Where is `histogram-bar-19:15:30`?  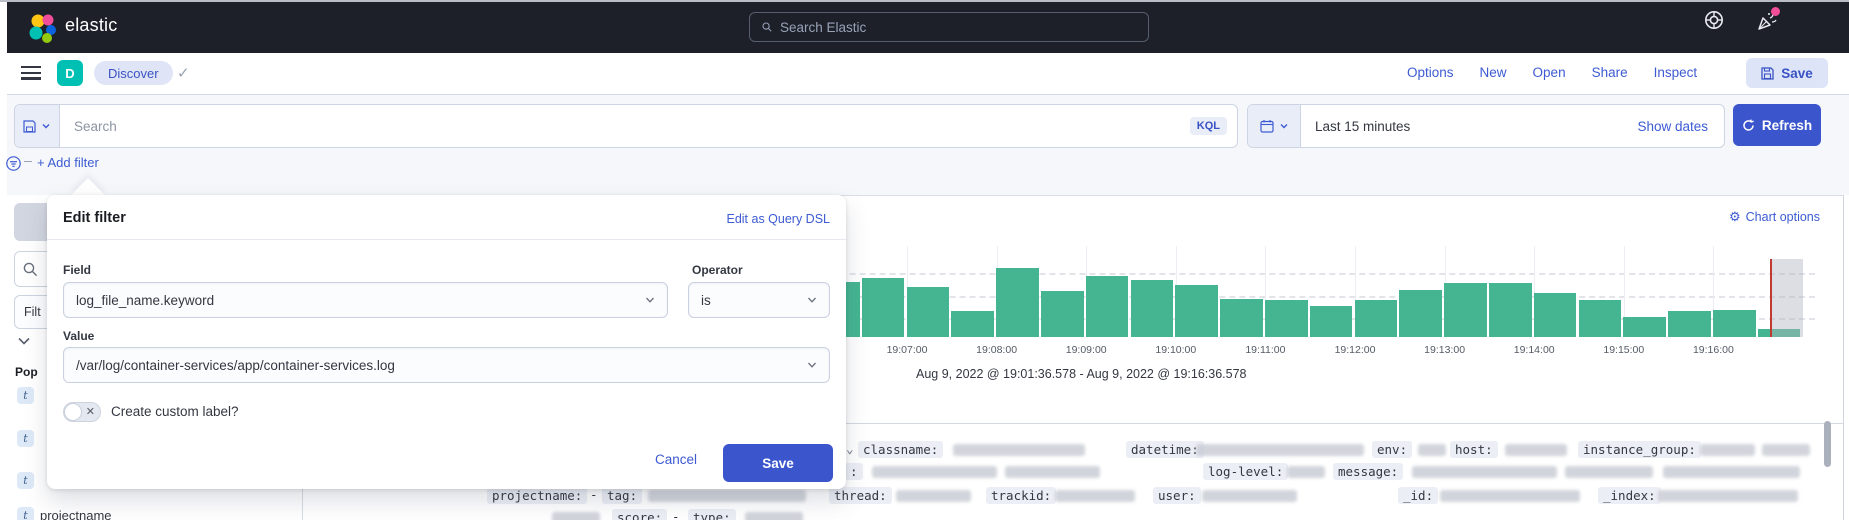
histogram-bar-19:15:30 is located at coordinates (1689, 324).